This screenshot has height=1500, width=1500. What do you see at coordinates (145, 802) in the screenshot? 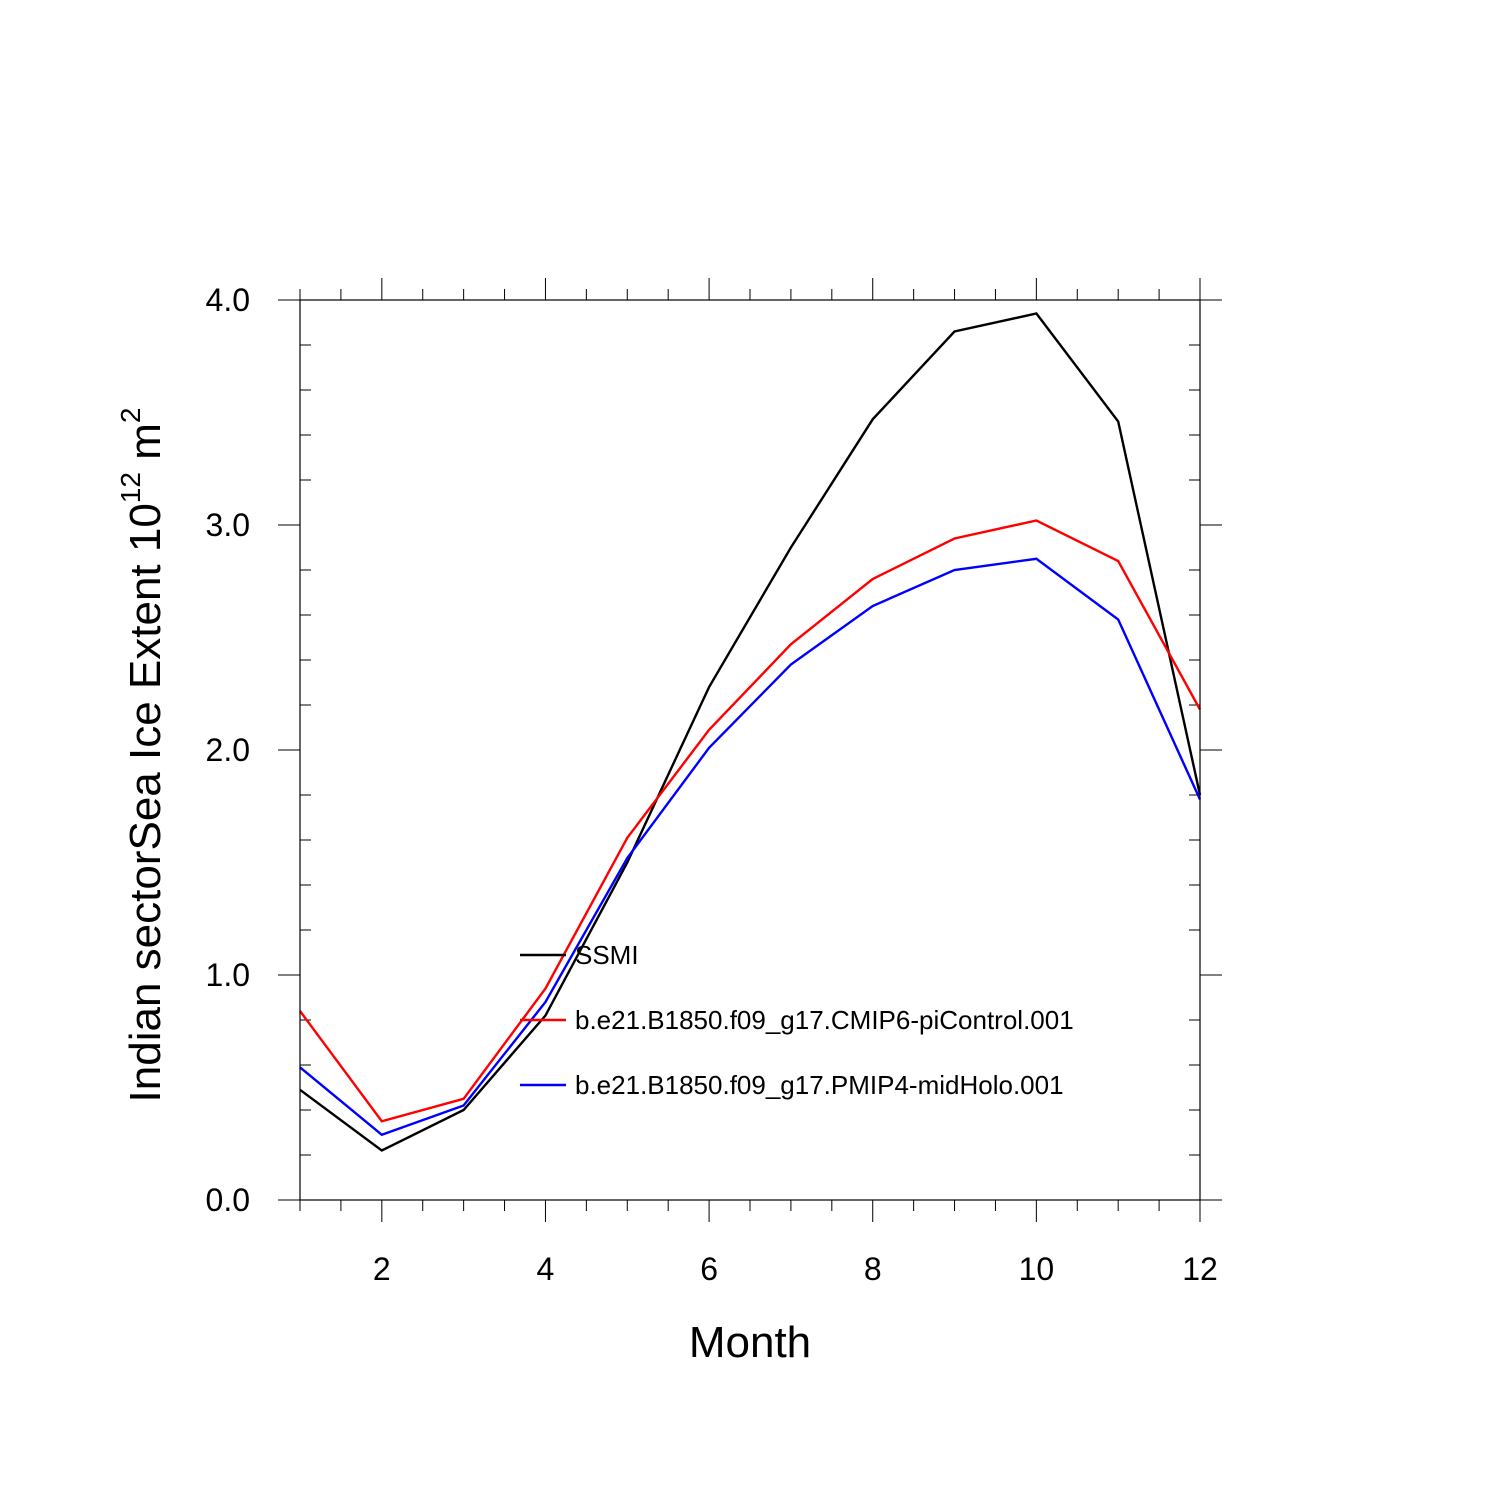
I see `y-axis-title-prefix: Indian sectorSea Ice Extent 10` at bounding box center [145, 802].